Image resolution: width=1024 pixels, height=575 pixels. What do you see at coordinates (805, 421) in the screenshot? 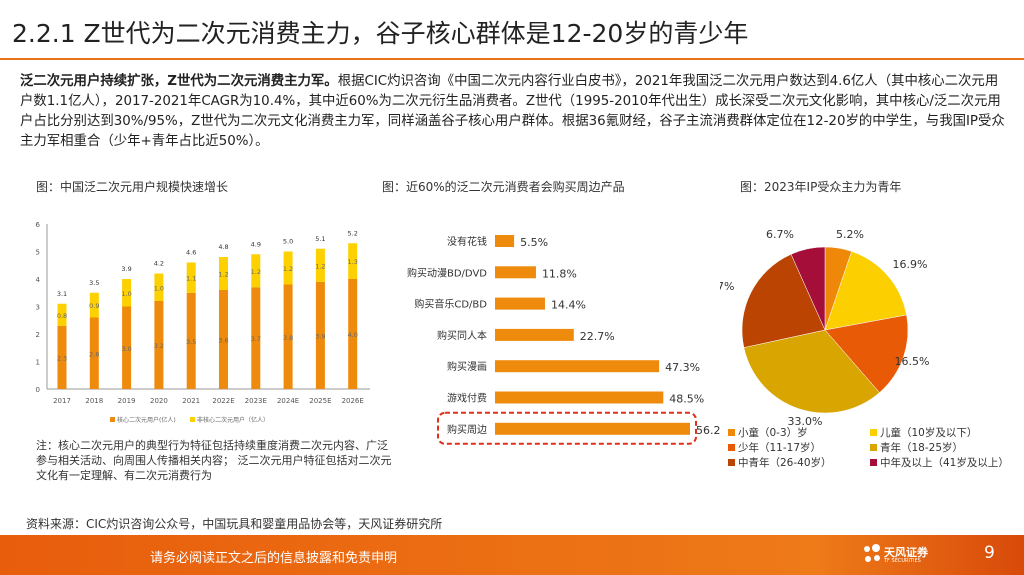
I see `slice-label: 33.0%` at bounding box center [805, 421].